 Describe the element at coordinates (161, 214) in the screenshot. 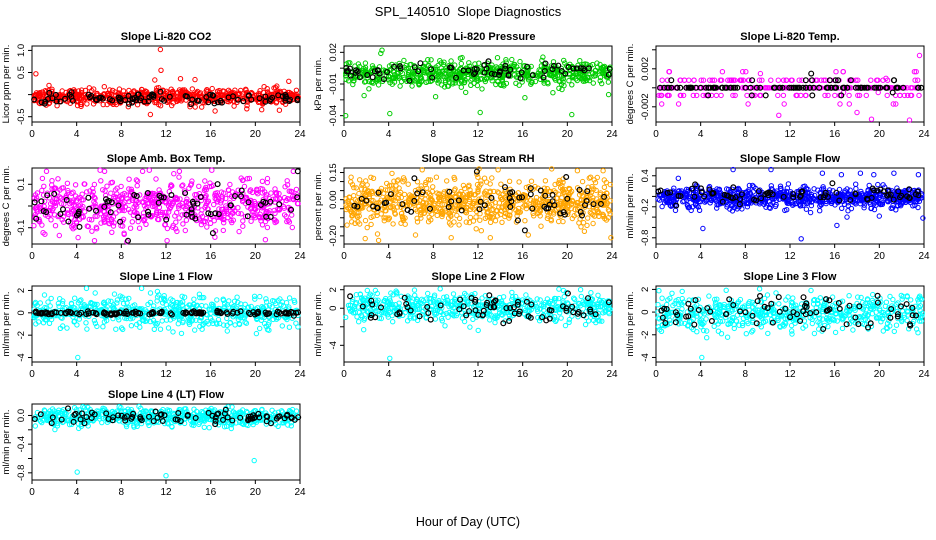

I see `axes: 0 4 8 12 16 20 24 0.1 -0.1` at that location.